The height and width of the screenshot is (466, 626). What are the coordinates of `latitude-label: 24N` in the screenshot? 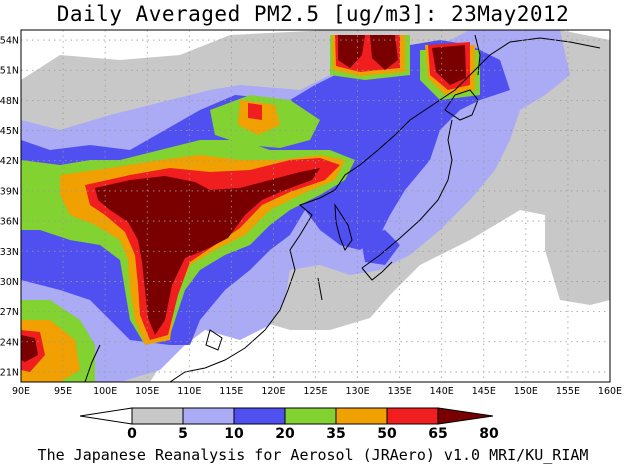 It's located at (9, 342).